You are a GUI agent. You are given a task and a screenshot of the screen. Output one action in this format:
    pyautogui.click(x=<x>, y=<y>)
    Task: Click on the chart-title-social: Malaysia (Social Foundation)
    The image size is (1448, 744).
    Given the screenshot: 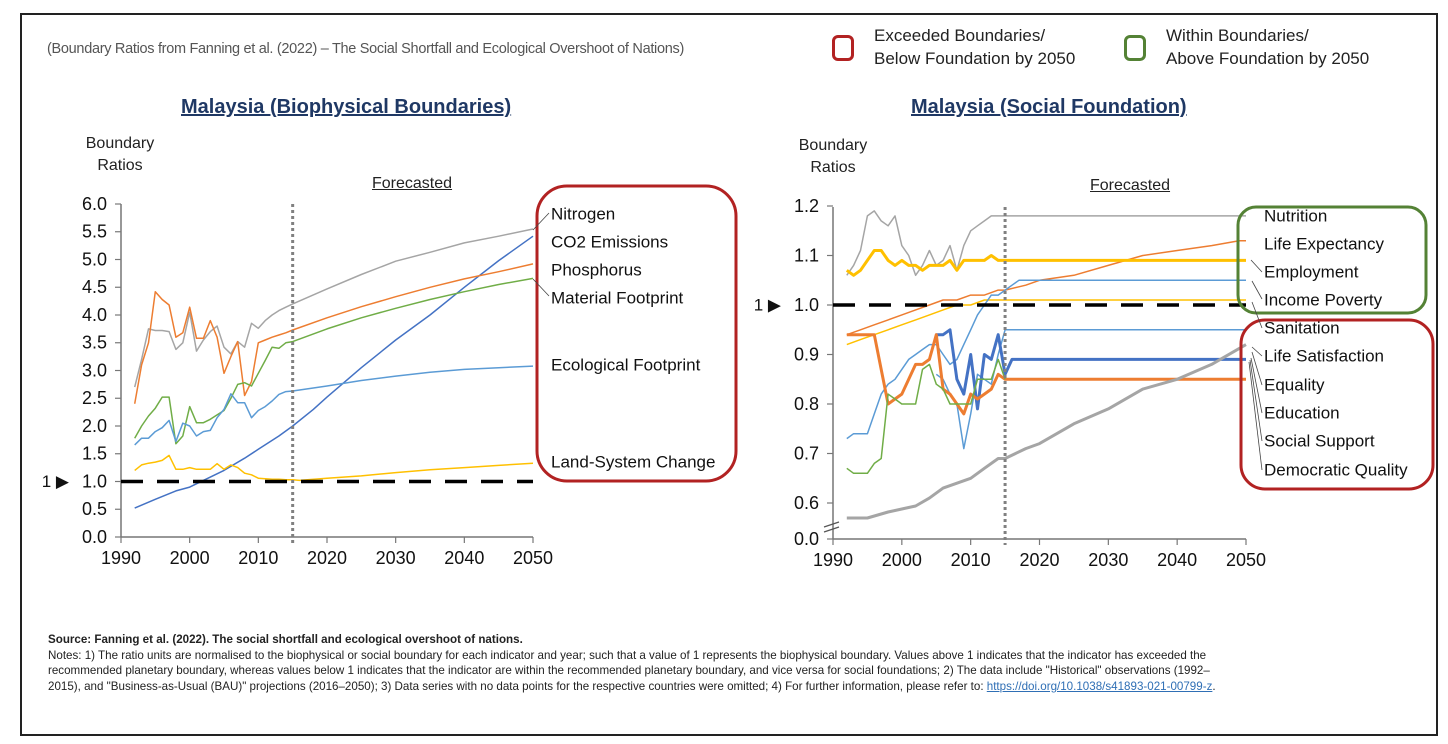 What is the action you would take?
    pyautogui.click(x=1049, y=107)
    